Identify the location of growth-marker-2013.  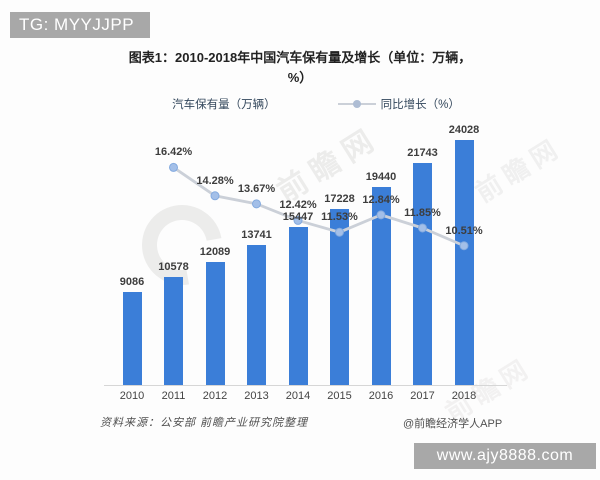
(256, 204).